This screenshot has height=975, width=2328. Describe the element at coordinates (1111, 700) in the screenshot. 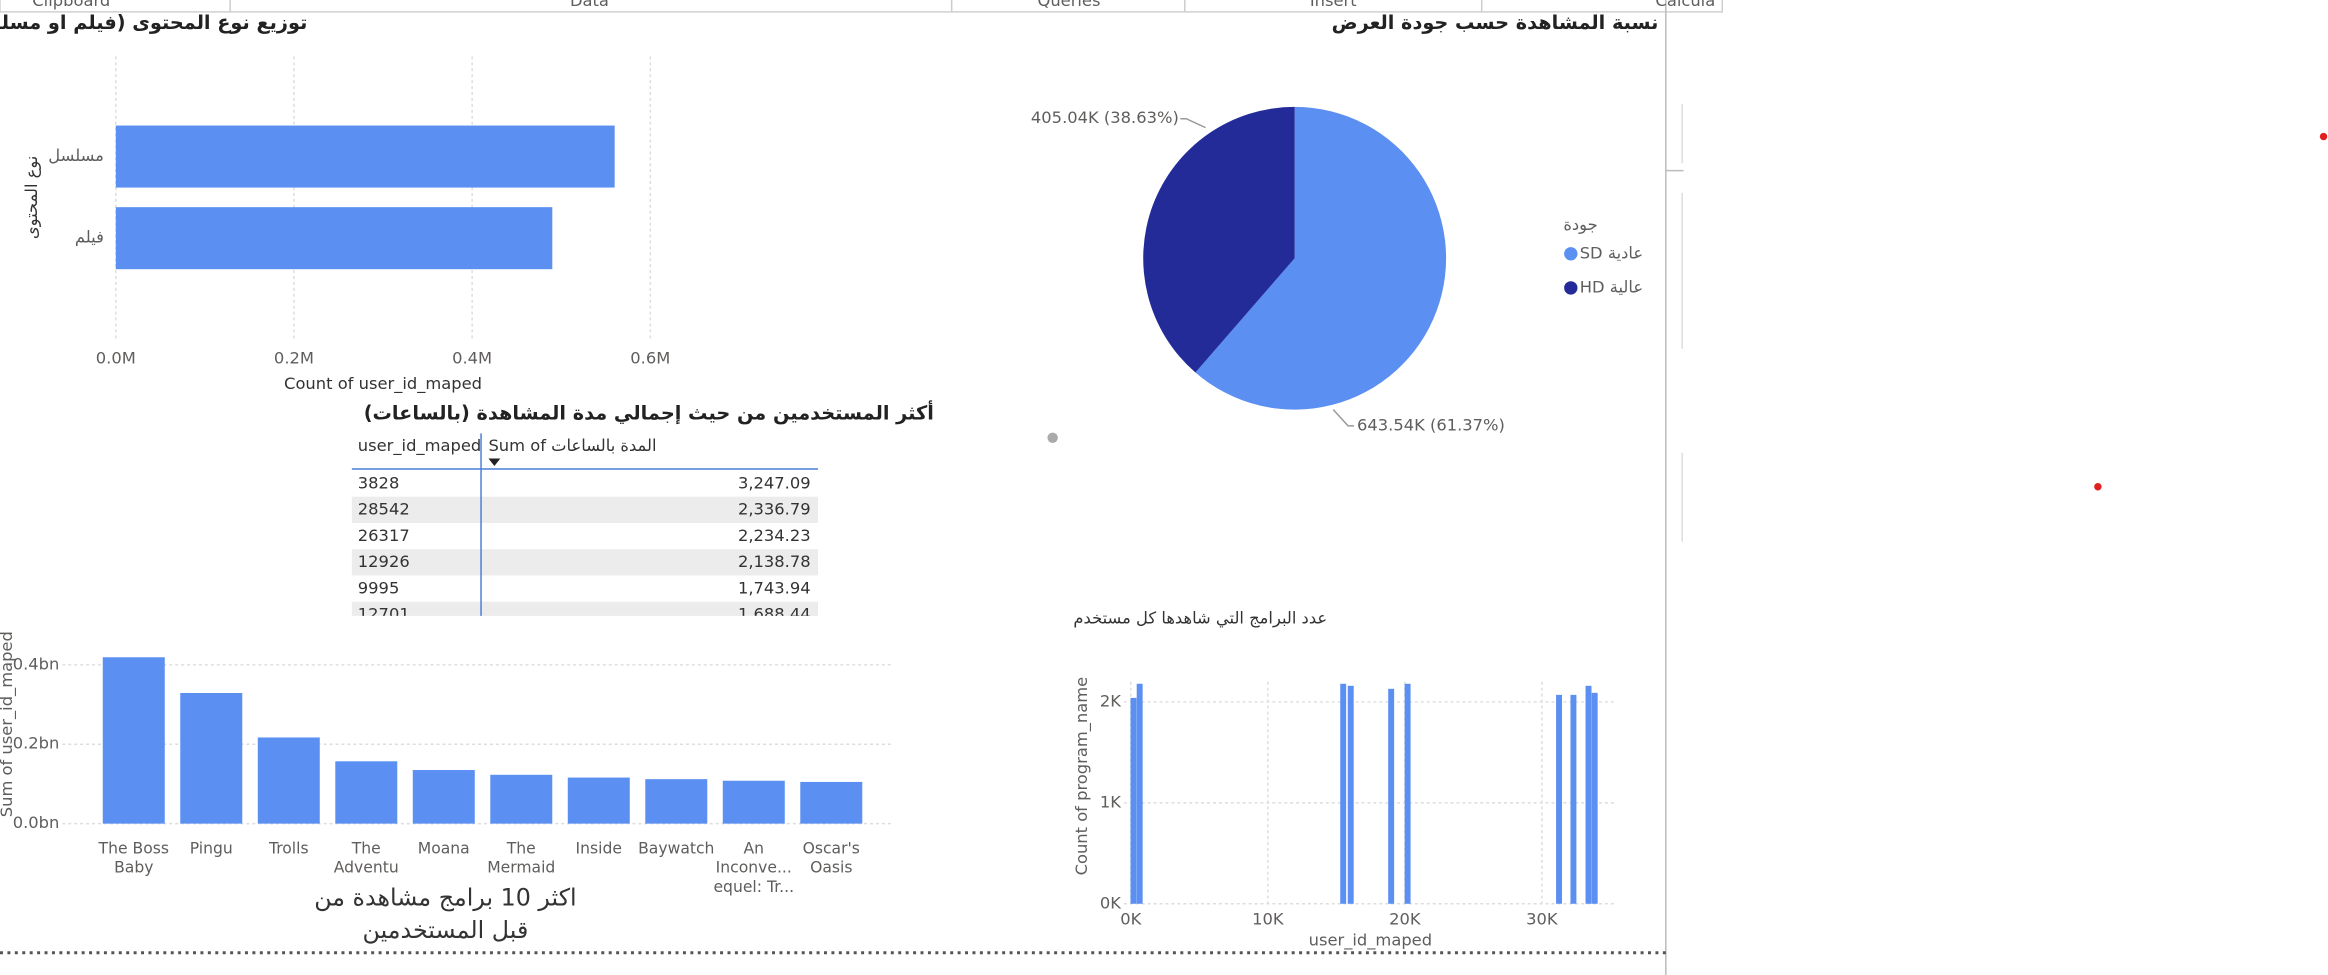

I see `y-tick-label: 2K` at that location.